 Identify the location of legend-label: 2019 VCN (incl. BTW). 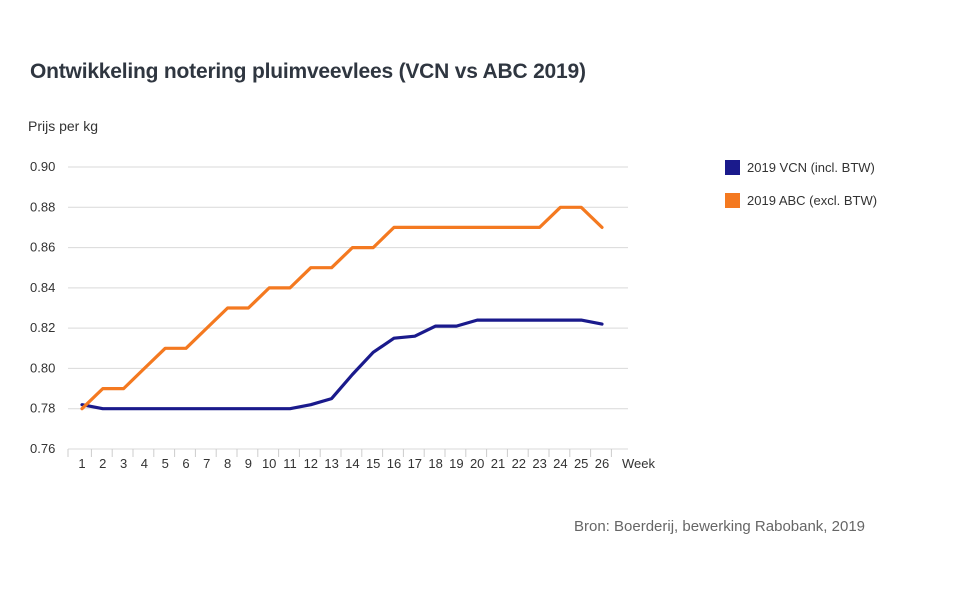
(811, 167).